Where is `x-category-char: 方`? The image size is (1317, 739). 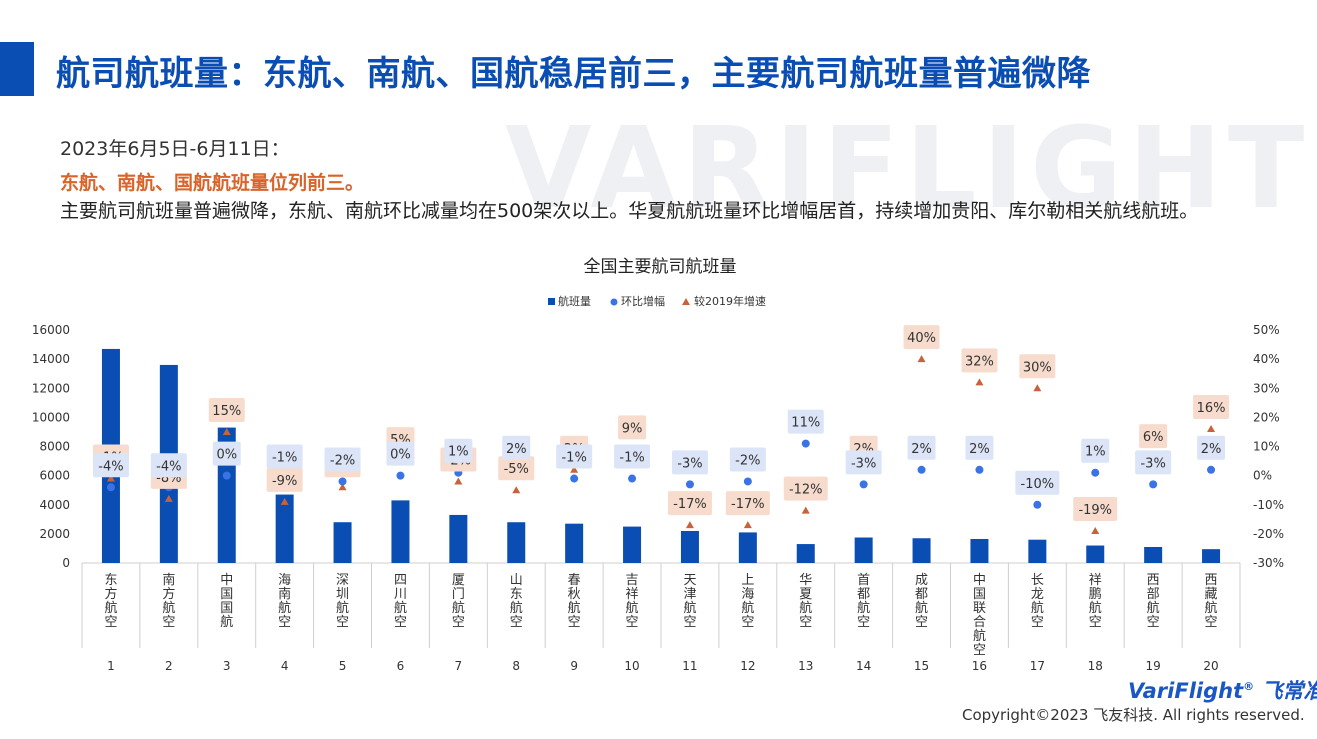
x-category-char: 方 is located at coordinates (168, 594).